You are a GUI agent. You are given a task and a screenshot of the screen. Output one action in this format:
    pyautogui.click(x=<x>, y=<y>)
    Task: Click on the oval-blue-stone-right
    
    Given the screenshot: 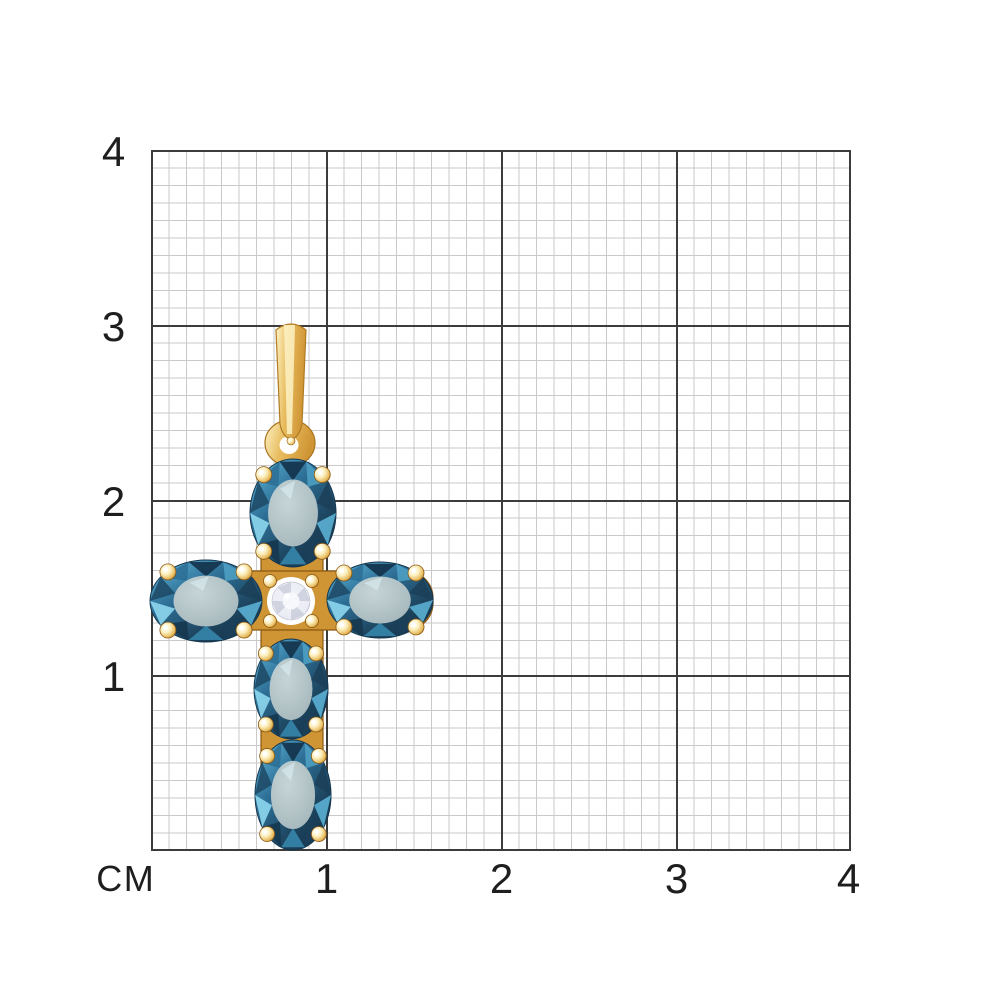 What is the action you would take?
    pyautogui.click(x=380, y=600)
    